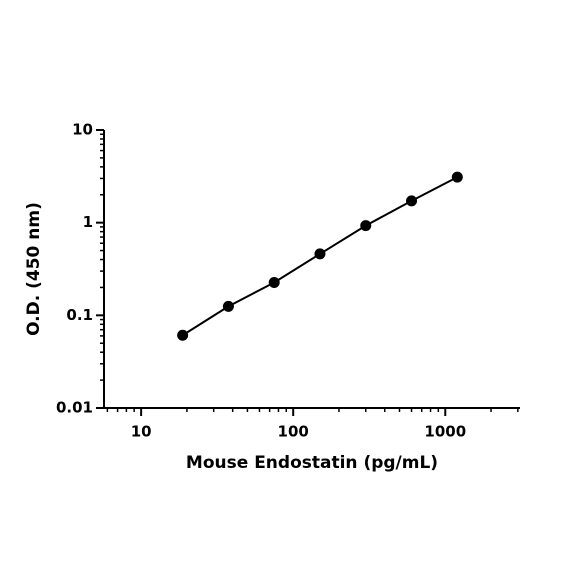 This screenshot has height=584, width=584. I want to click on y-tick-label: 0.01, so click(74, 408).